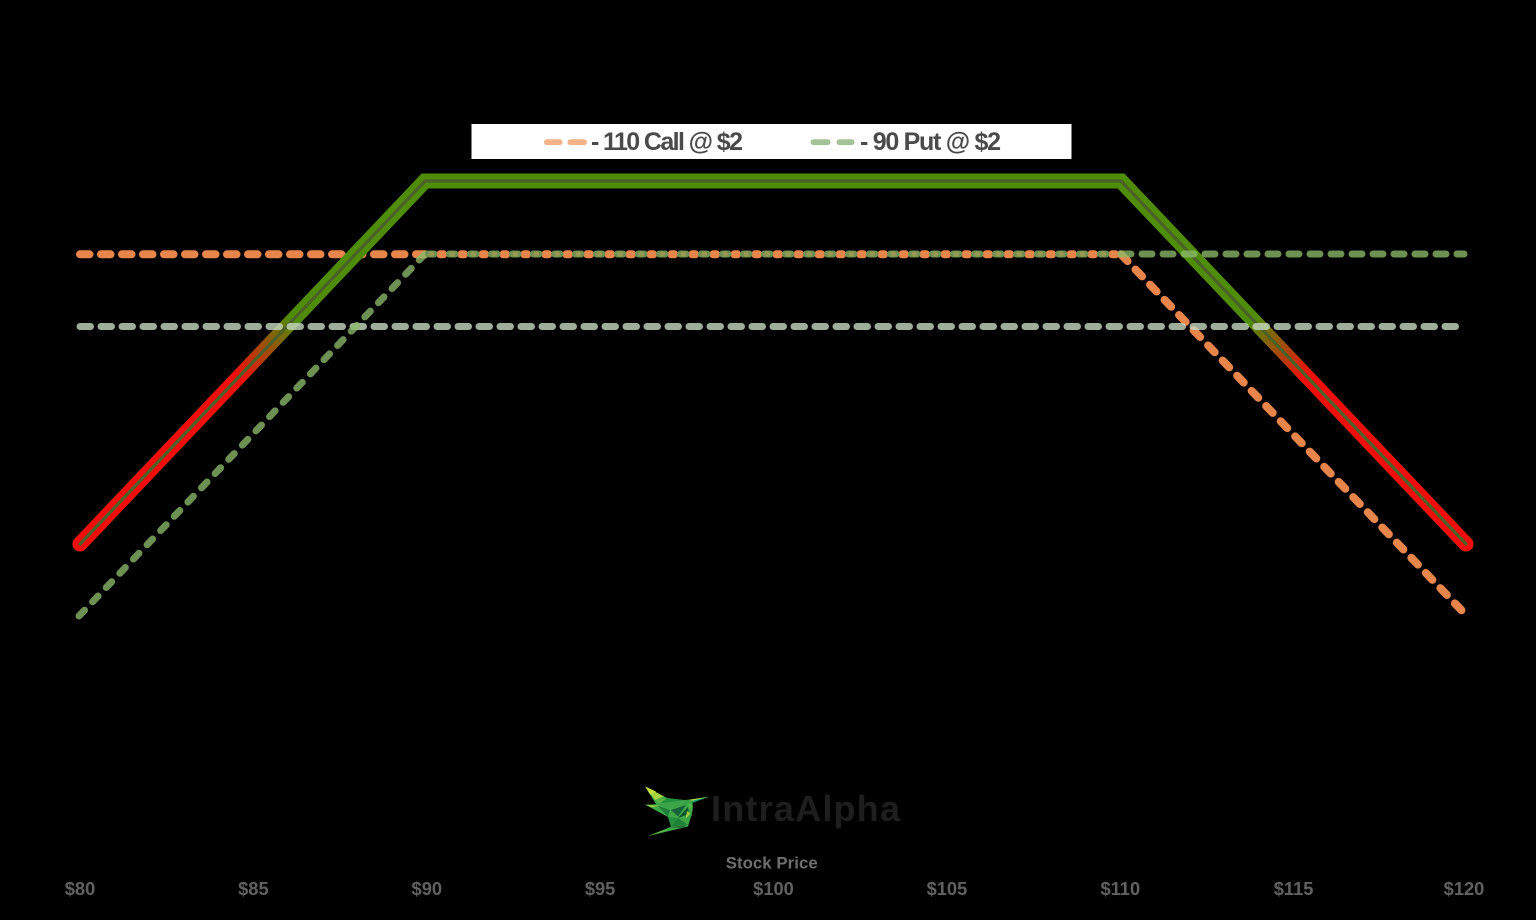 The height and width of the screenshot is (920, 1536). I want to click on svg-text: $90, so click(427, 888).